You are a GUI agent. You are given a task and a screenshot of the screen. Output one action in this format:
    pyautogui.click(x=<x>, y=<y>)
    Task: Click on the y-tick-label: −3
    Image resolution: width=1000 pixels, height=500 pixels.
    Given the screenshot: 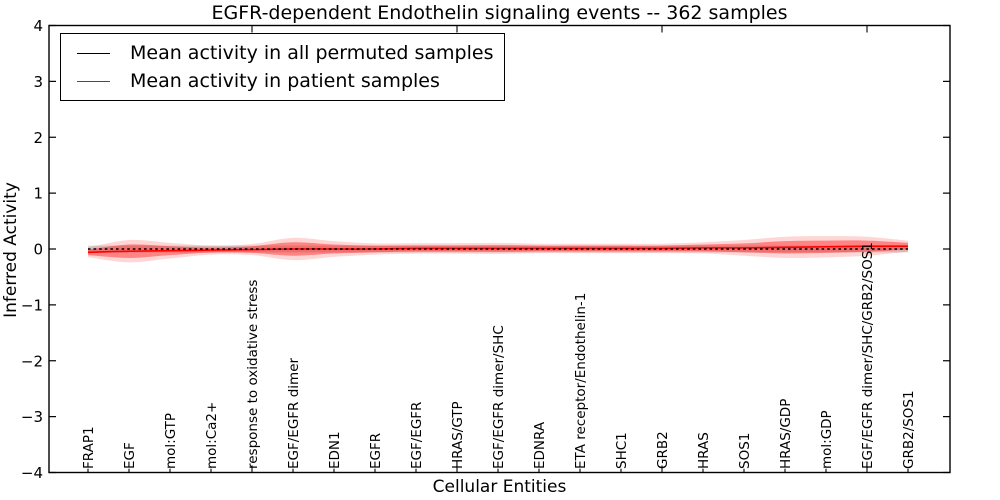 What is the action you would take?
    pyautogui.click(x=32, y=417)
    